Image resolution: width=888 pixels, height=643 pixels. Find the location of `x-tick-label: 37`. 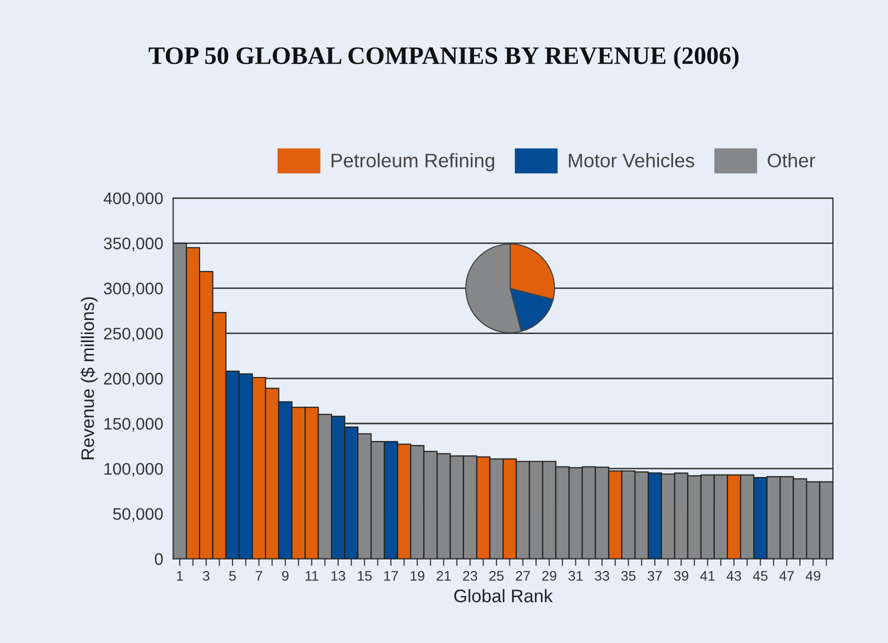

x-tick-label: 37 is located at coordinates (655, 575).